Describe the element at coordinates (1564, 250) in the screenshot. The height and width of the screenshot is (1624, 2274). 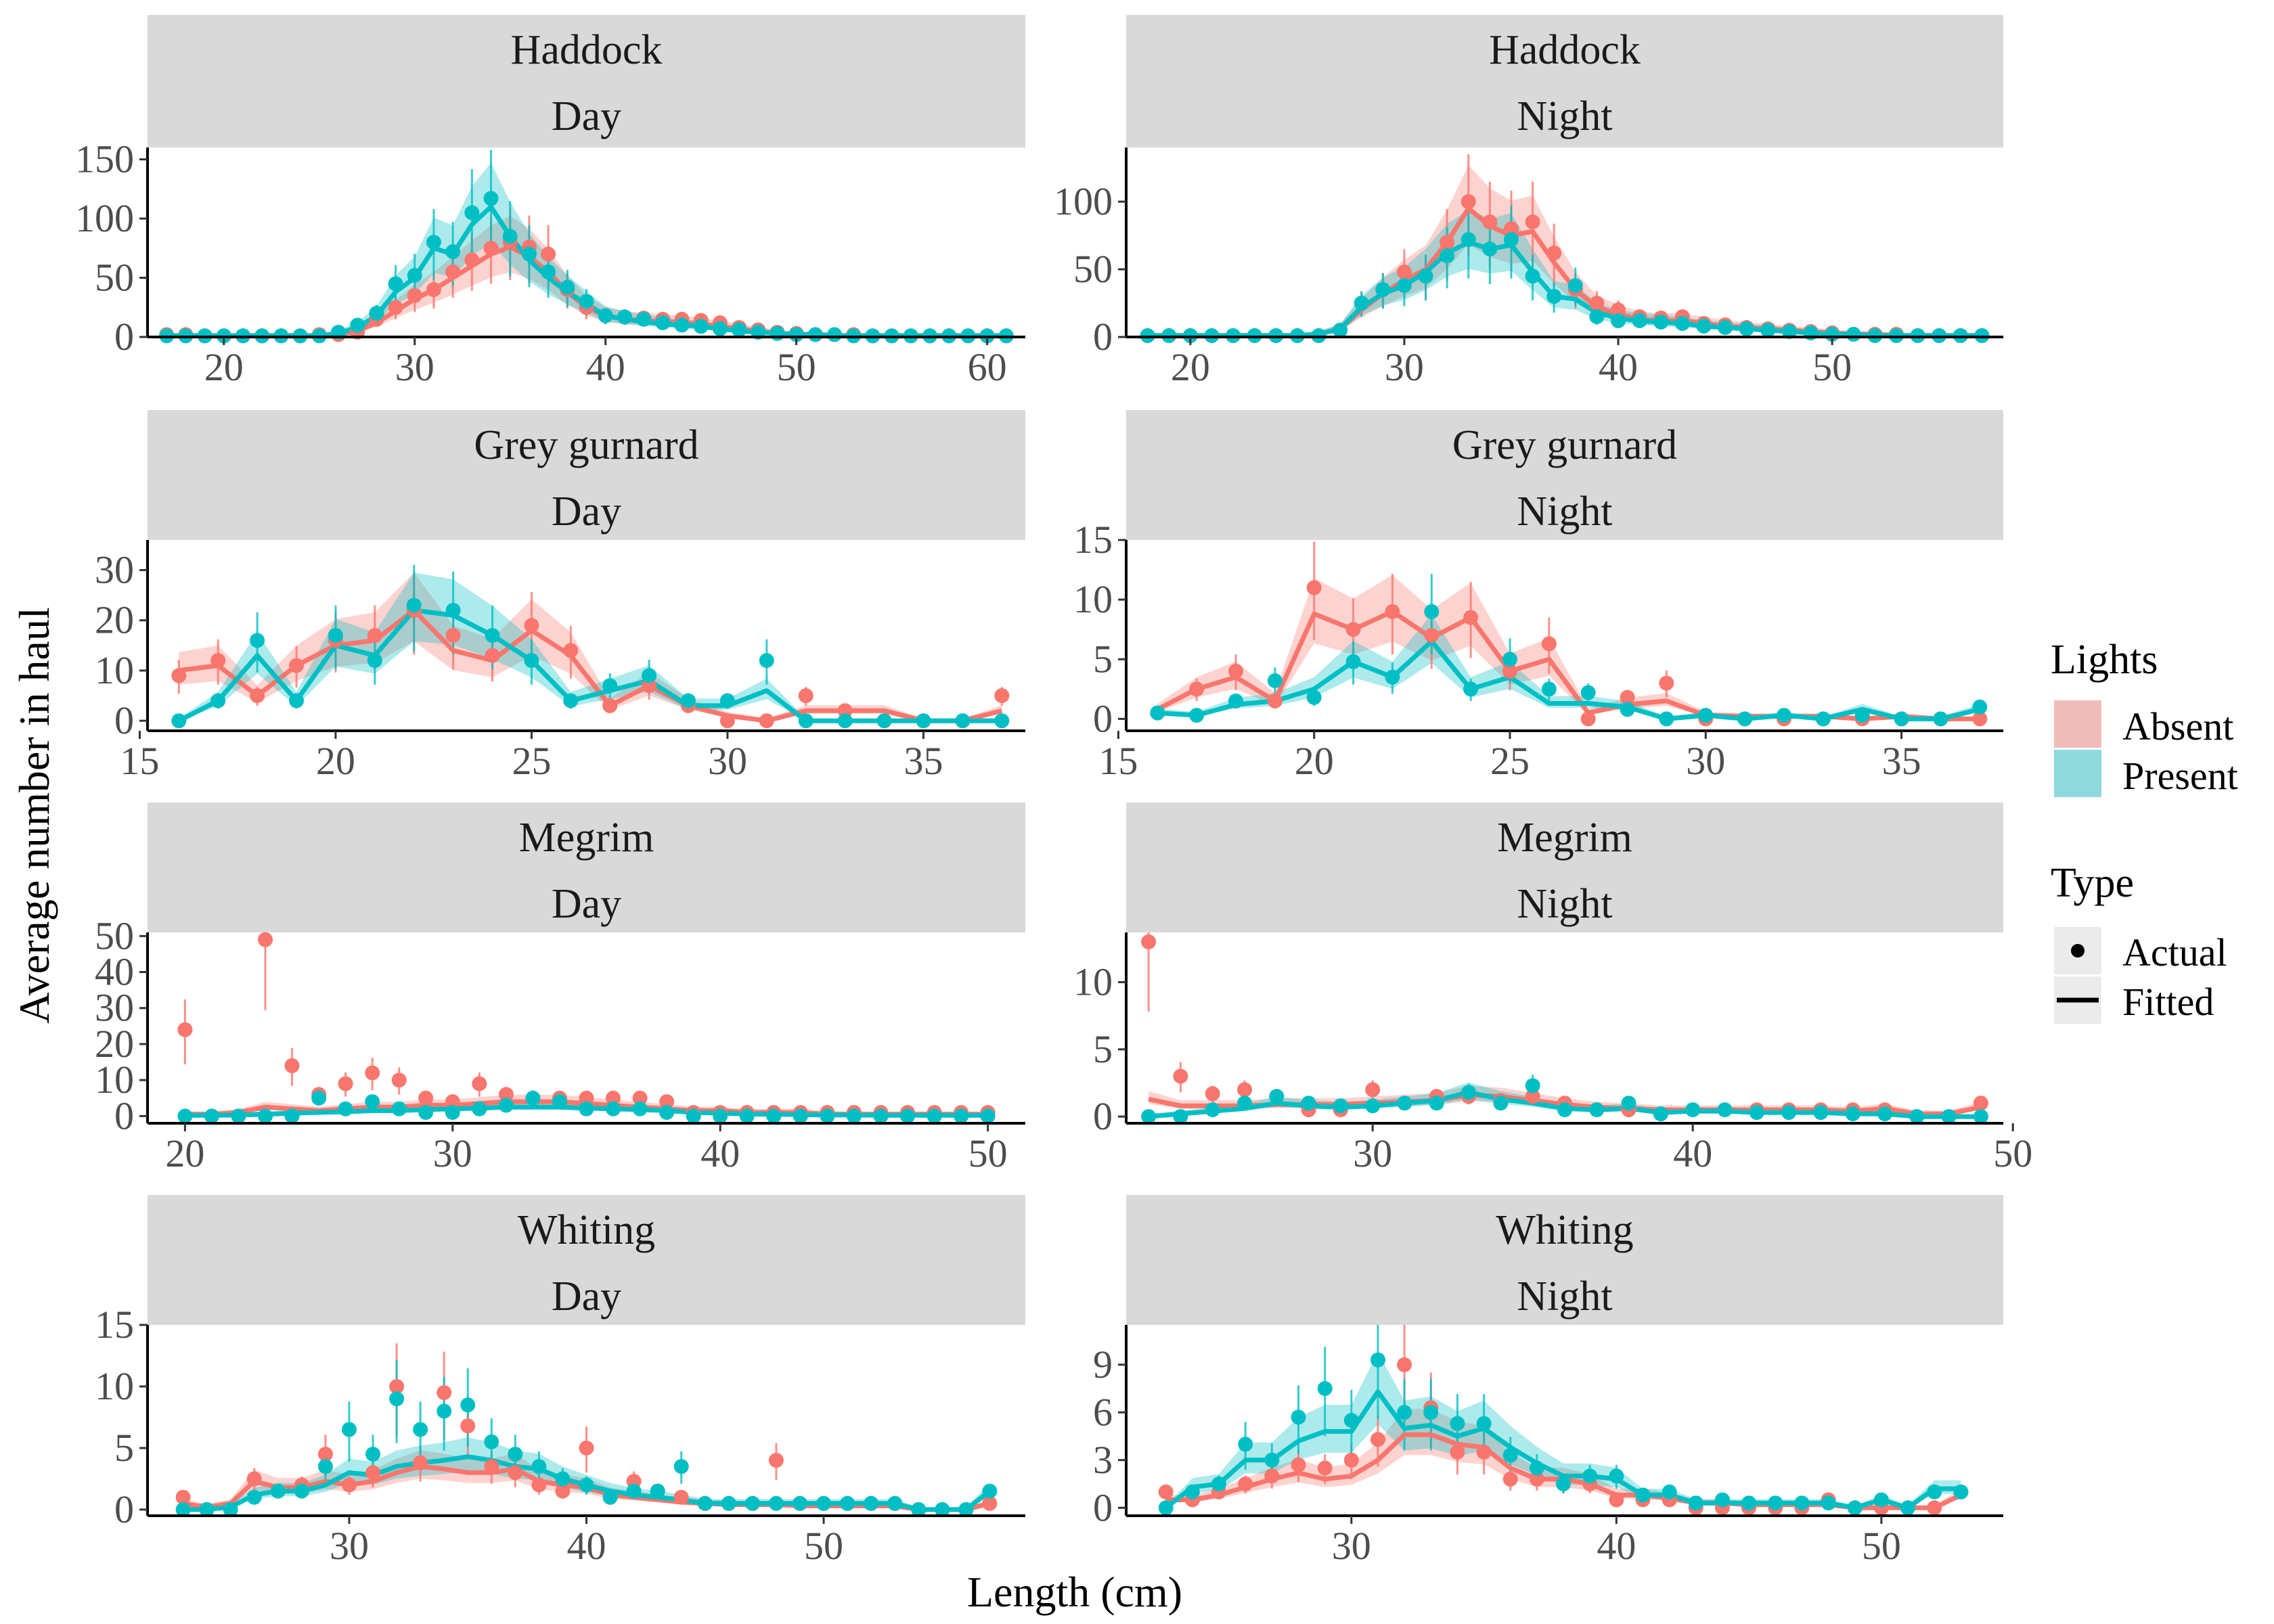
I see `confidence-band-absent` at that location.